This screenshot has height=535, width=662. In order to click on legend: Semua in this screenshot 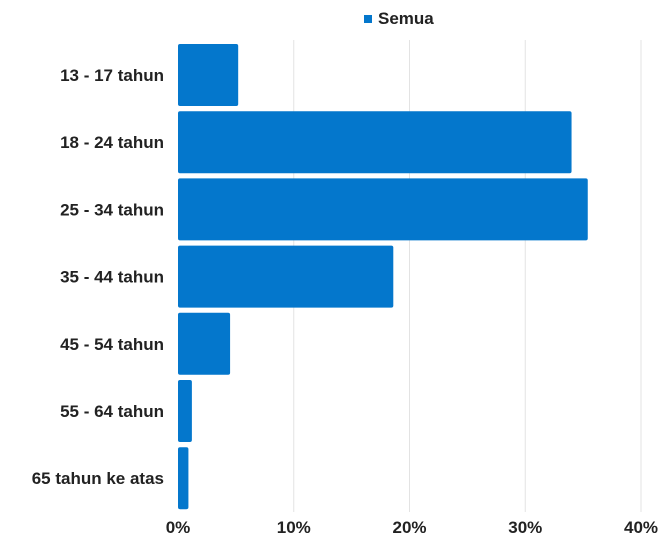, I will do `click(399, 19)`.